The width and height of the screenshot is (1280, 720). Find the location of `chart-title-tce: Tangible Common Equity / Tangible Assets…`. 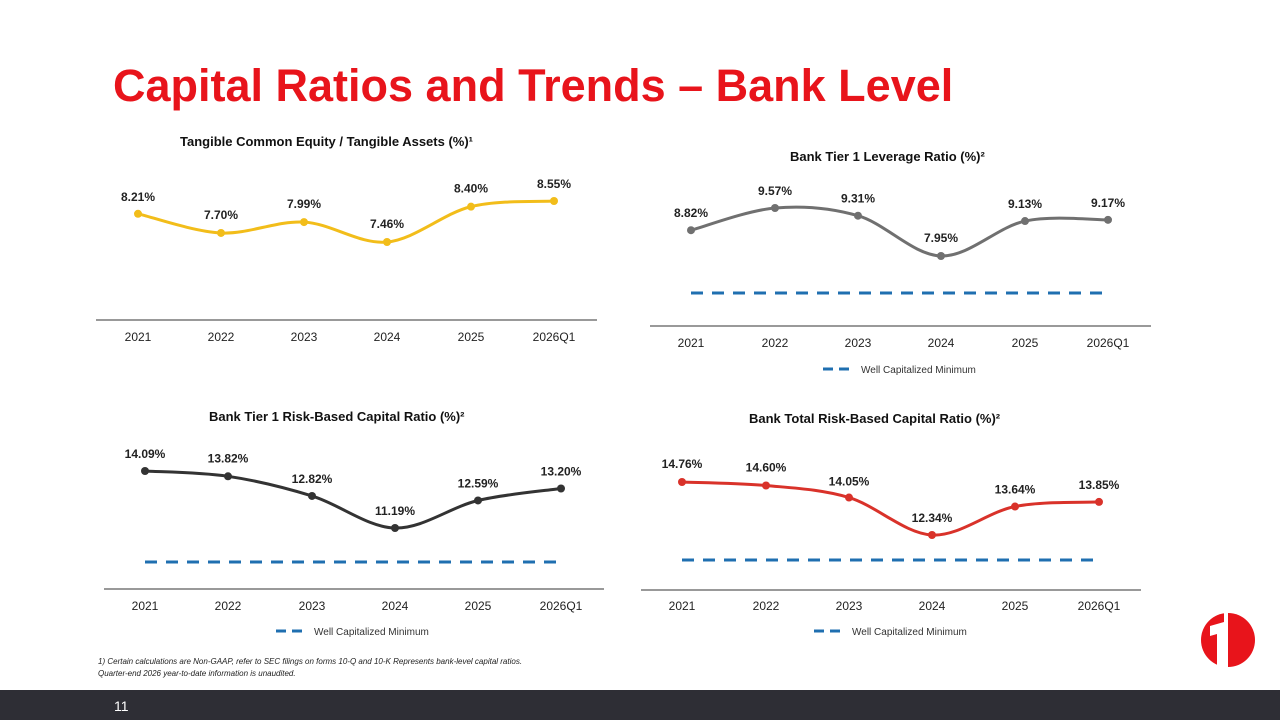

chart-title-tce: Tangible Common Equity / Tangible Assets… is located at coordinates (327, 141).